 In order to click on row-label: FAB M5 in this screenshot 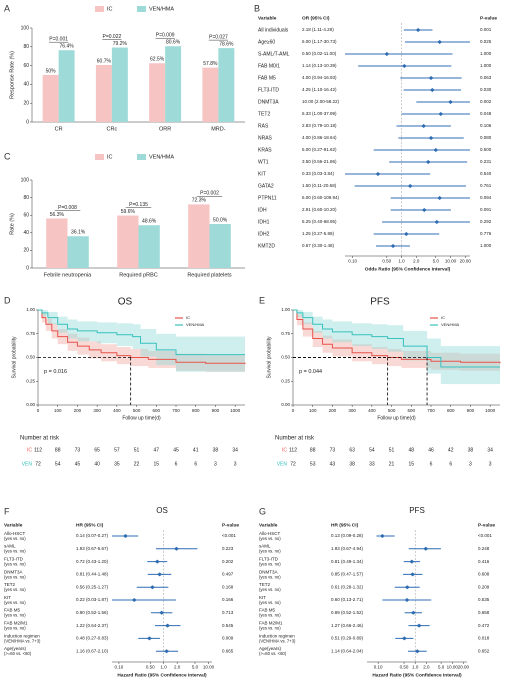, I will do `click(12, 610)`.